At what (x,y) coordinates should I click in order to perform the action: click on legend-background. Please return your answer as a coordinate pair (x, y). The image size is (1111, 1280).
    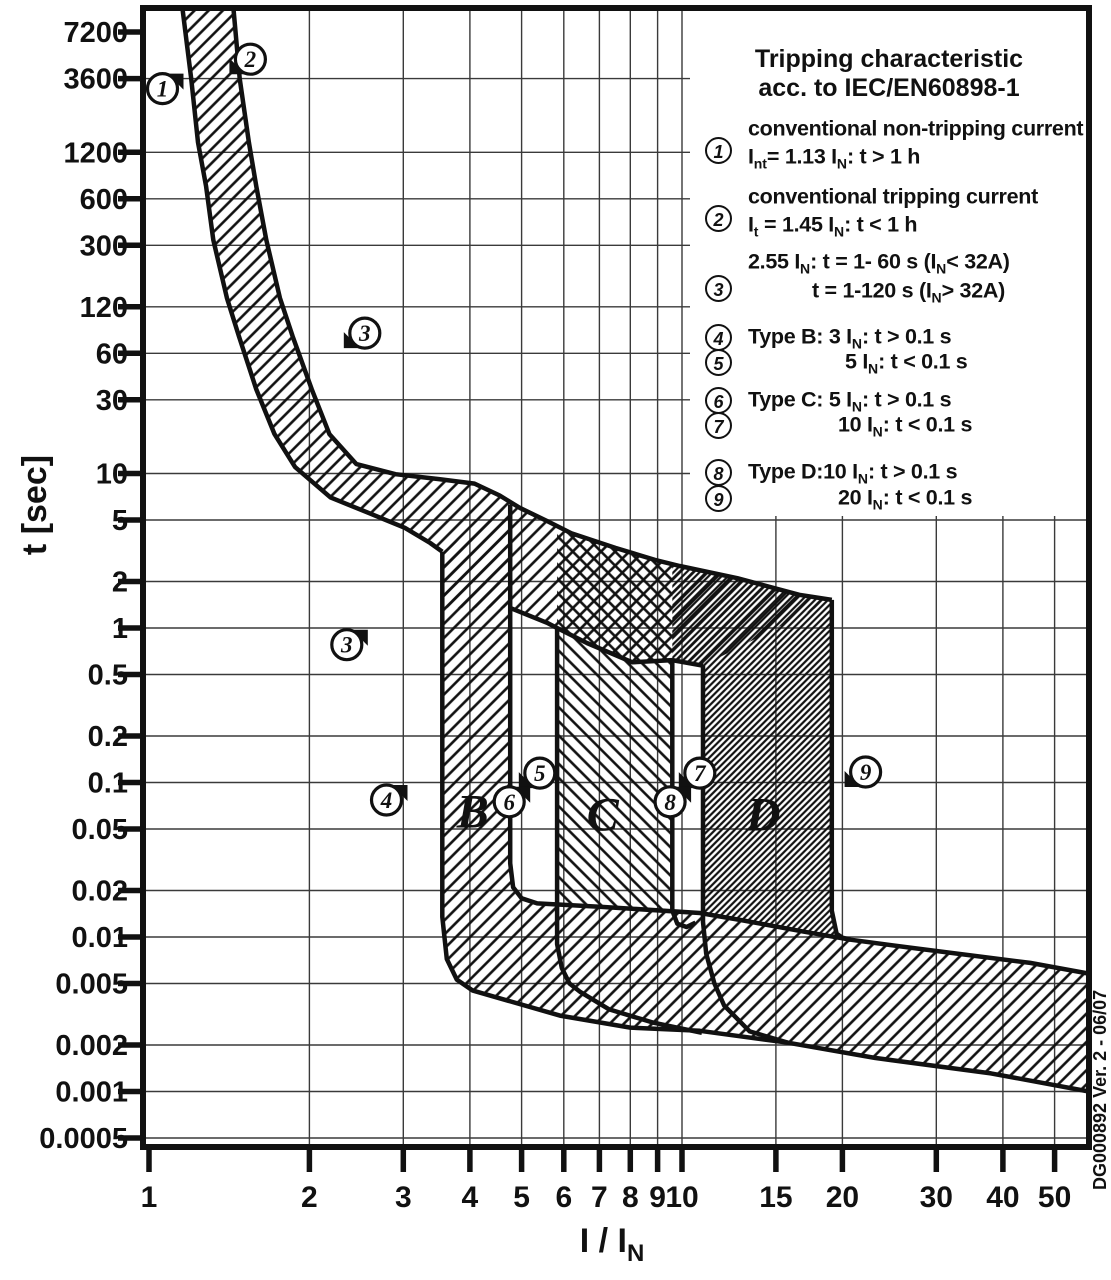
    Looking at the image, I should click on (888, 263).